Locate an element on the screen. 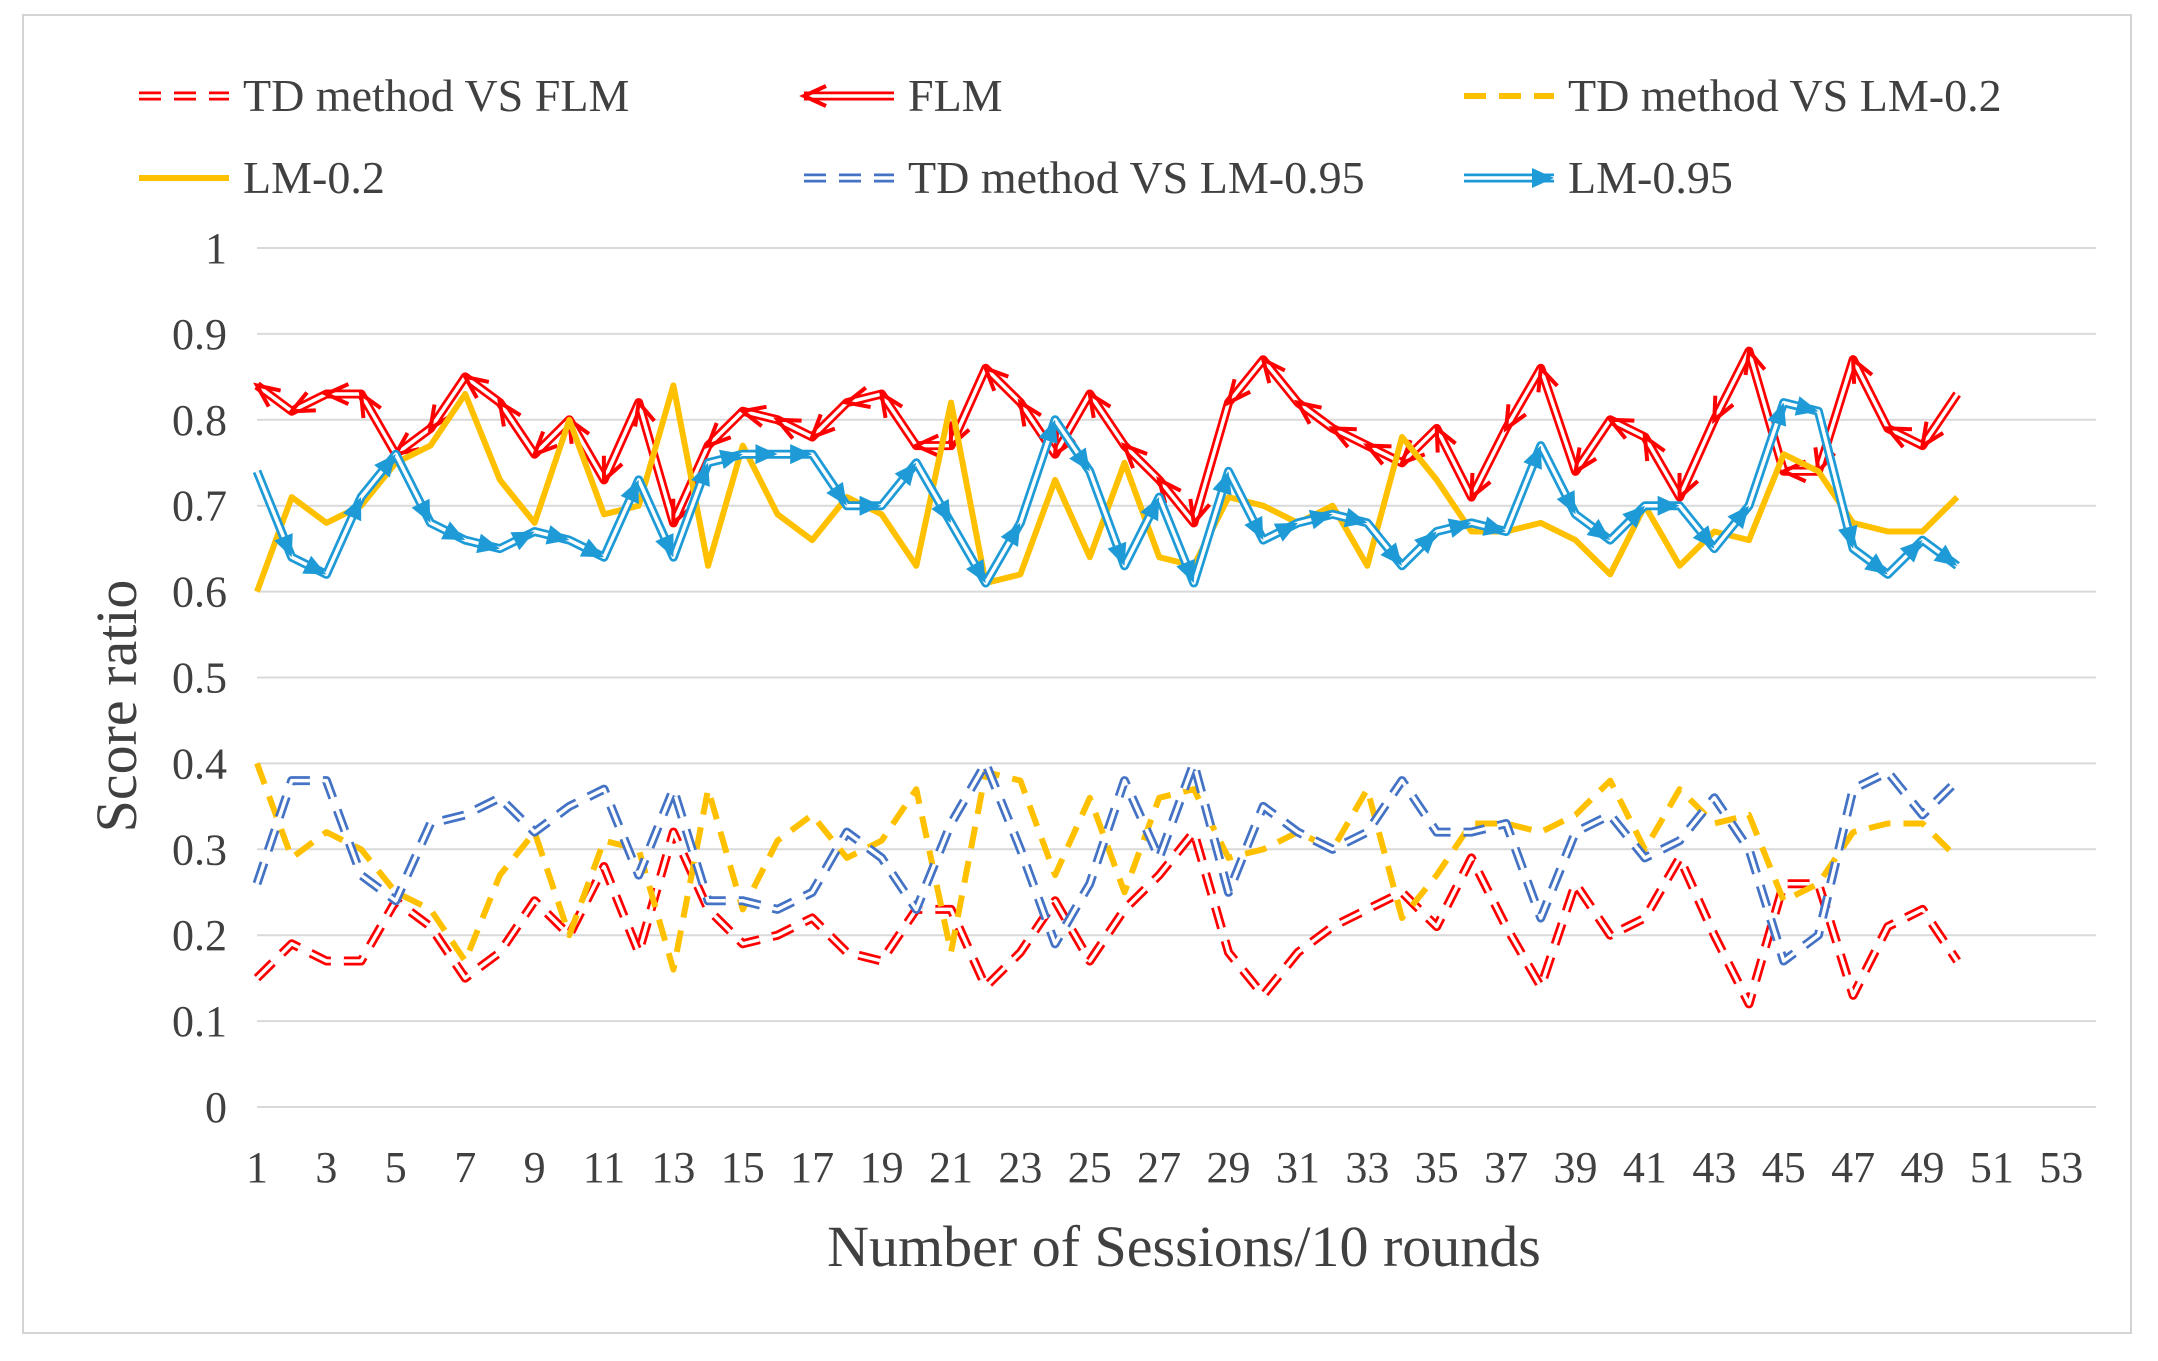  x-tick-label: 37 is located at coordinates (1506, 1167).